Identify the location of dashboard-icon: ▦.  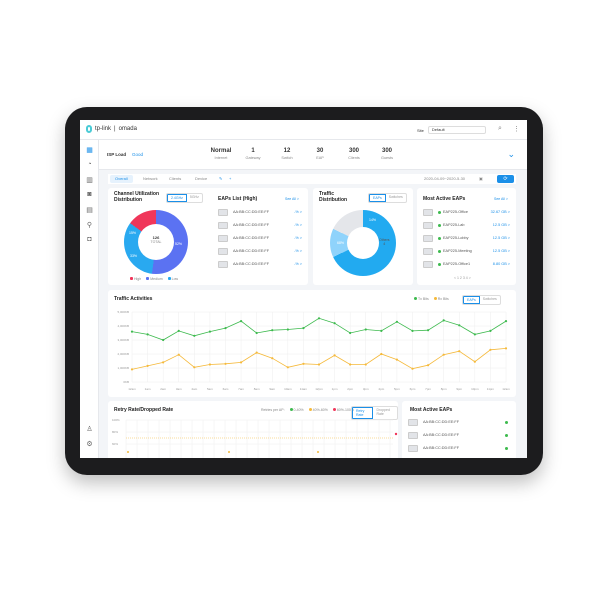
(89, 150).